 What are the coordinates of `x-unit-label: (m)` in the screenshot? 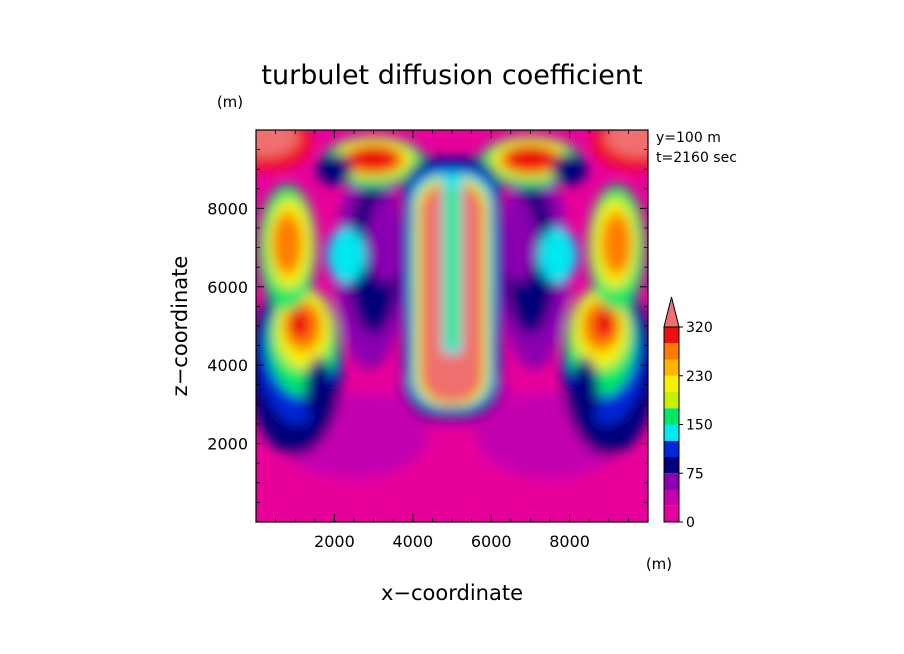 It's located at (659, 564).